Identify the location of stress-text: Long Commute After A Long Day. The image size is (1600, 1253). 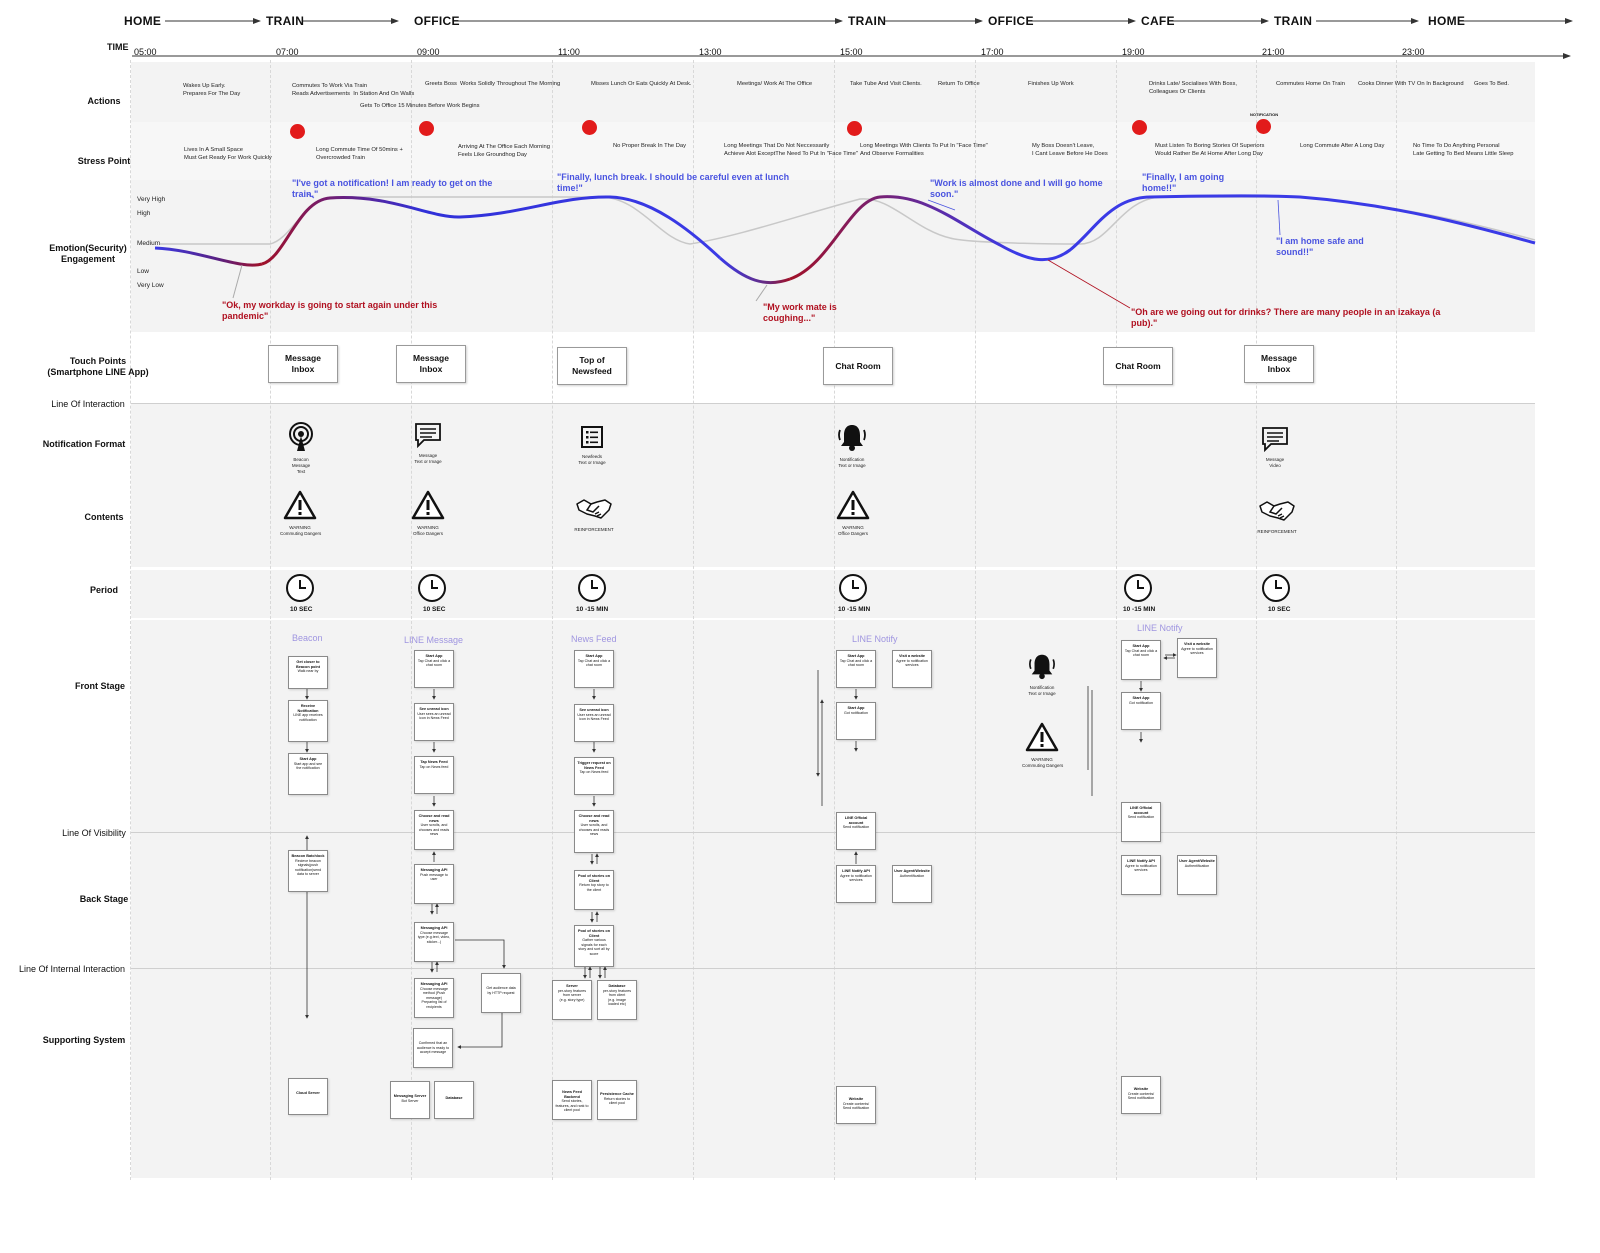
(1342, 146).